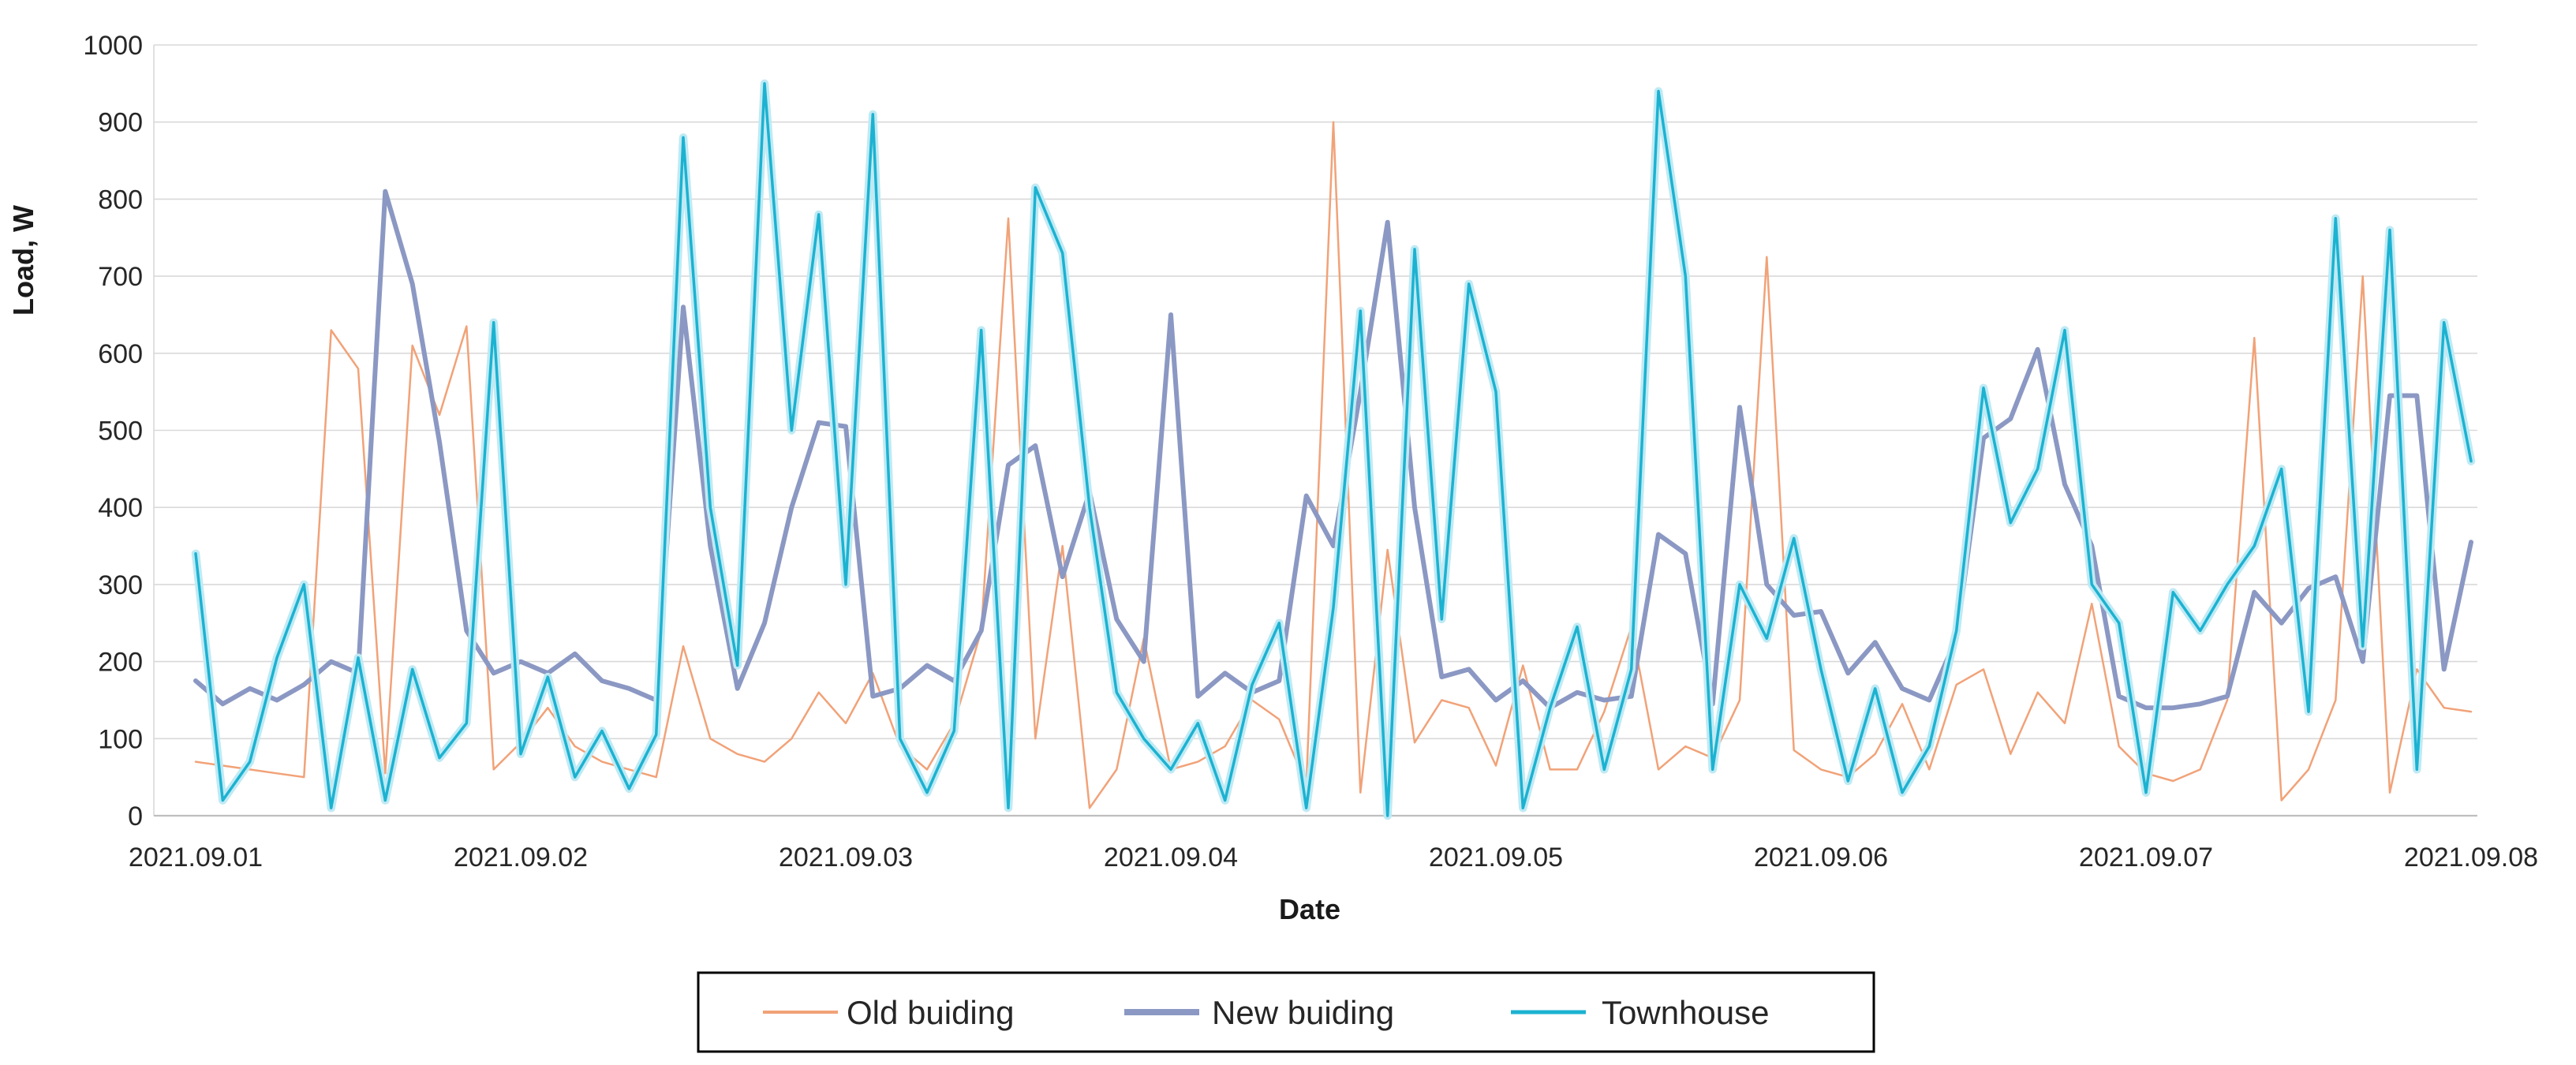 The height and width of the screenshot is (1065, 2576). I want to click on legend-label-townhouse: Townhouse, so click(1685, 1012).